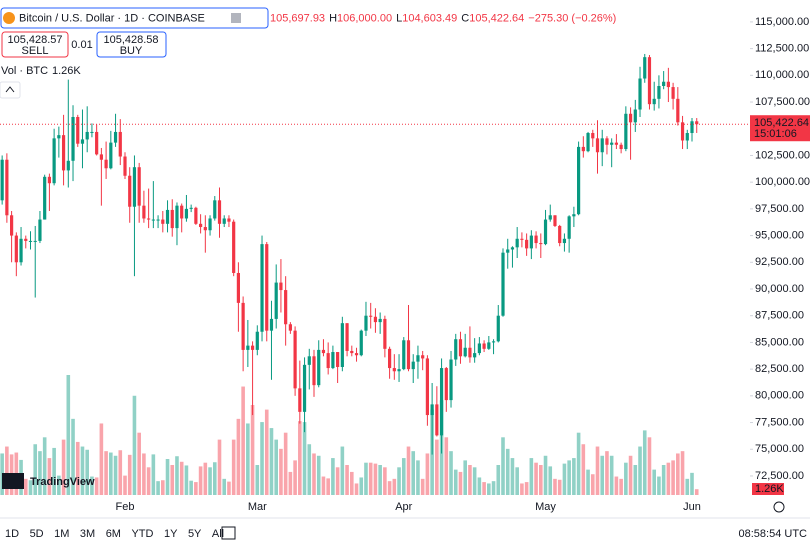 This screenshot has width=810, height=550. I want to click on y-tick-label: 82,500.00, so click(779, 369).